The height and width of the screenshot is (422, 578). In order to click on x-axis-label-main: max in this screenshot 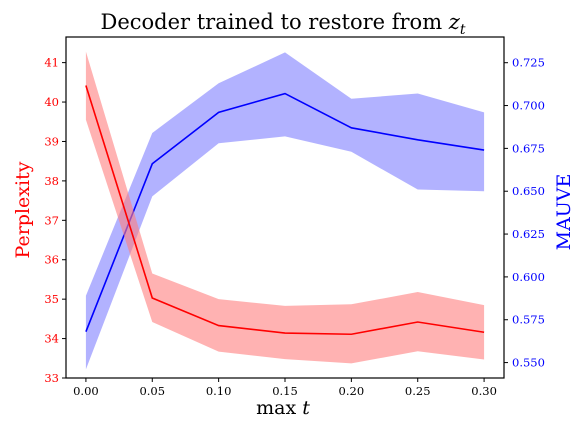, I will do `click(279, 408)`.